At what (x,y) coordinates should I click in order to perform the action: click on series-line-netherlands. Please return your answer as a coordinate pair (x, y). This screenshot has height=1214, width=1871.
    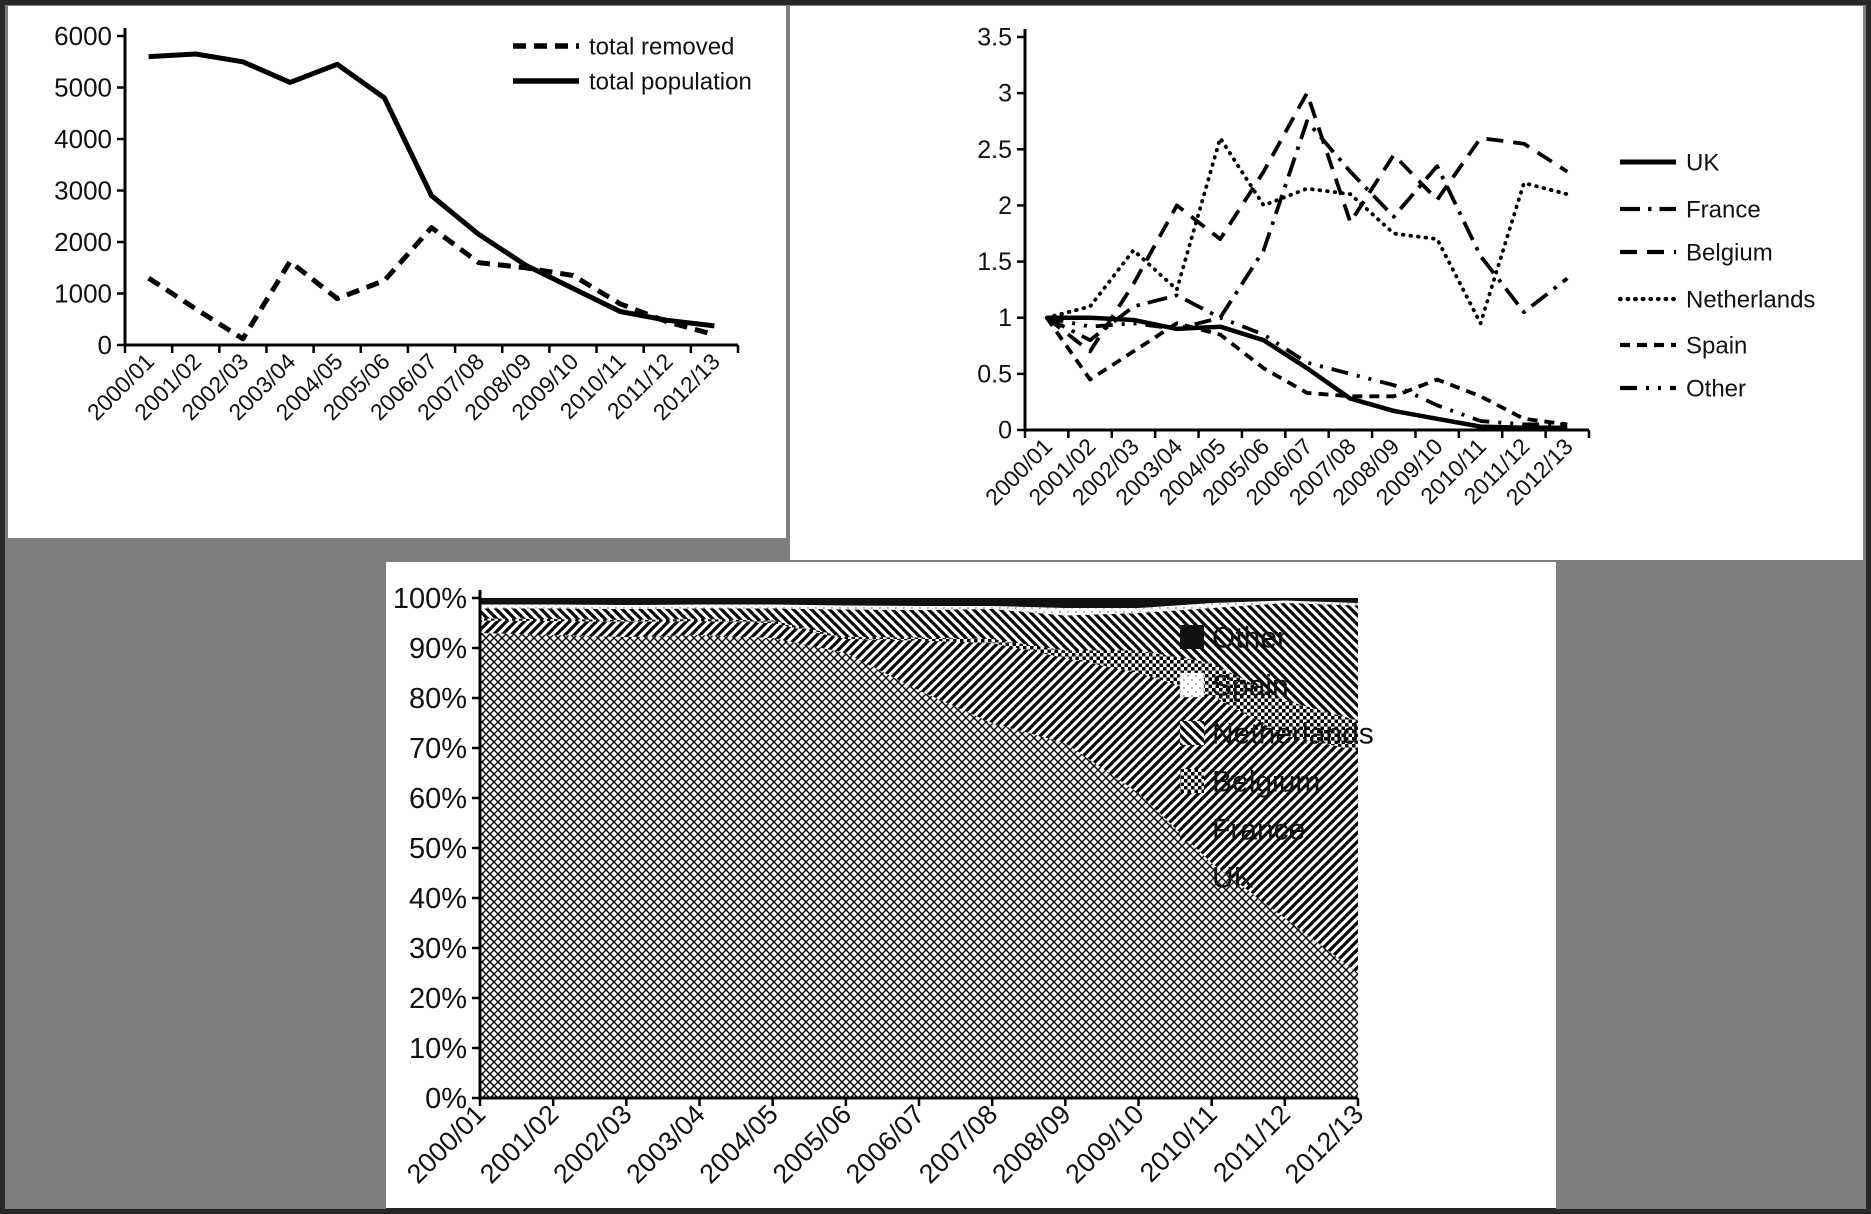
    Looking at the image, I should click on (1307, 231).